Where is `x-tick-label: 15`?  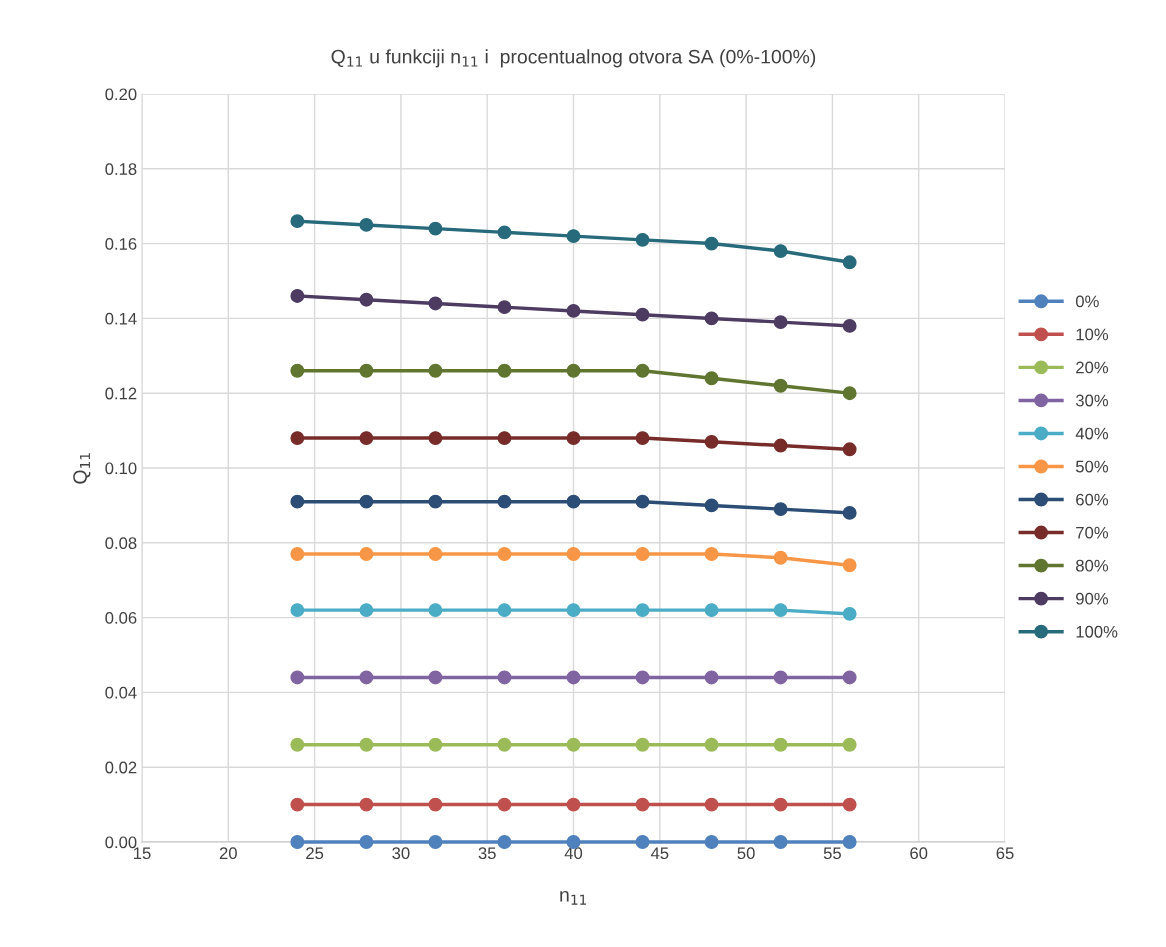 x-tick-label: 15 is located at coordinates (142, 853).